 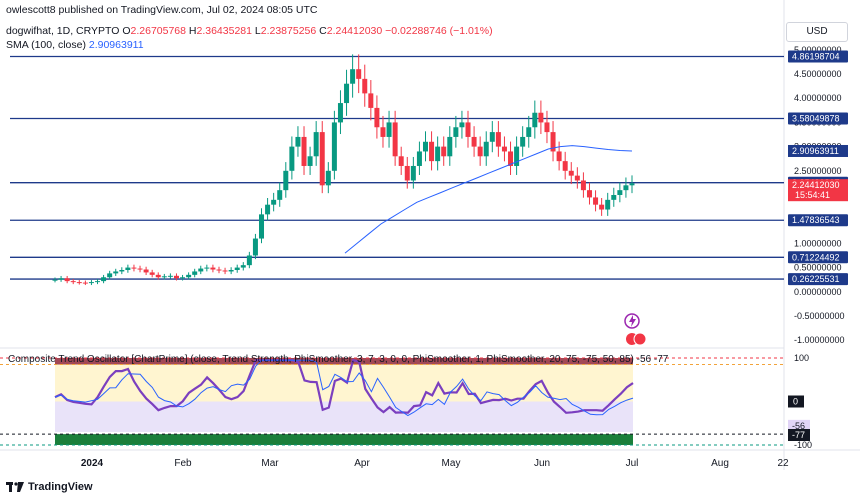 I want to click on y-tick-label: 4.00000000, so click(x=818, y=98).